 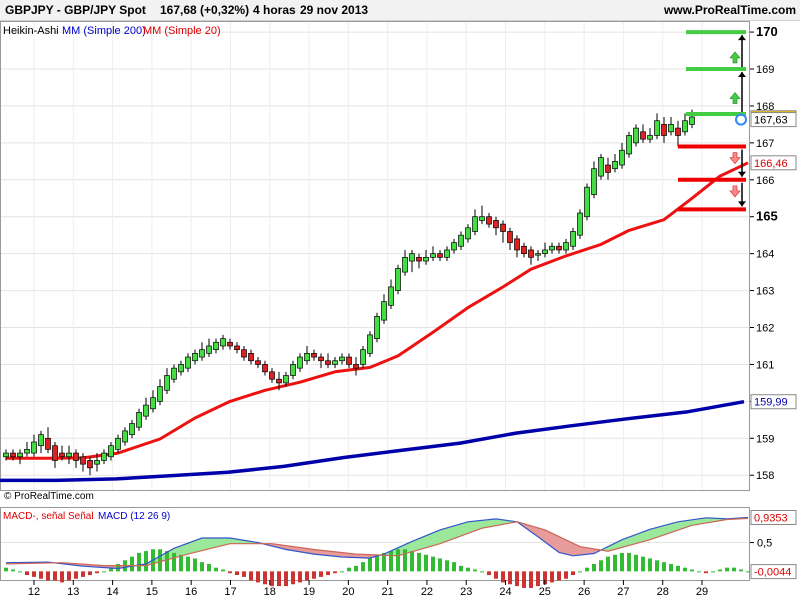 I want to click on price-label-text: 159,99, so click(x=771, y=403).